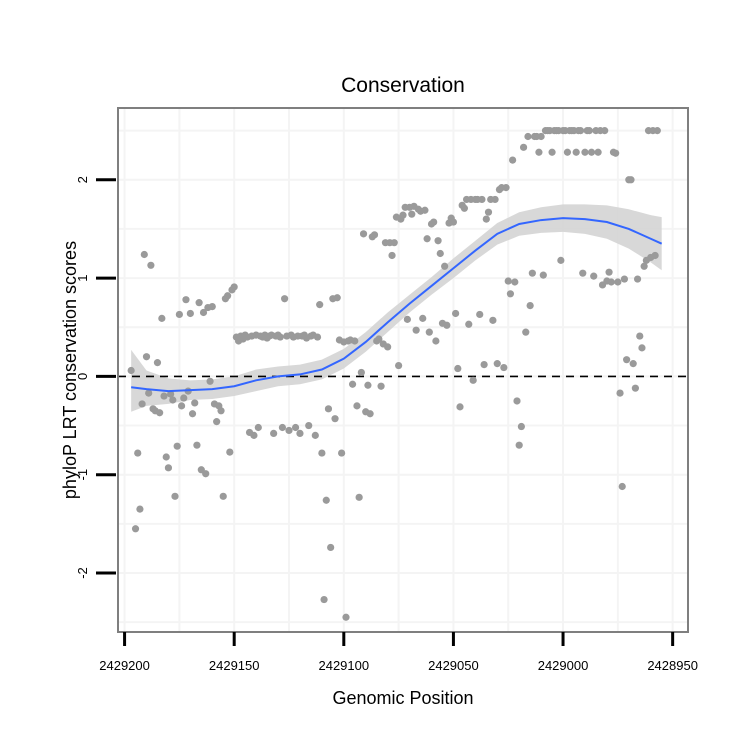 The height and width of the screenshot is (750, 750). Describe the element at coordinates (82, 376) in the screenshot. I see `y-tick-label: 0` at that location.